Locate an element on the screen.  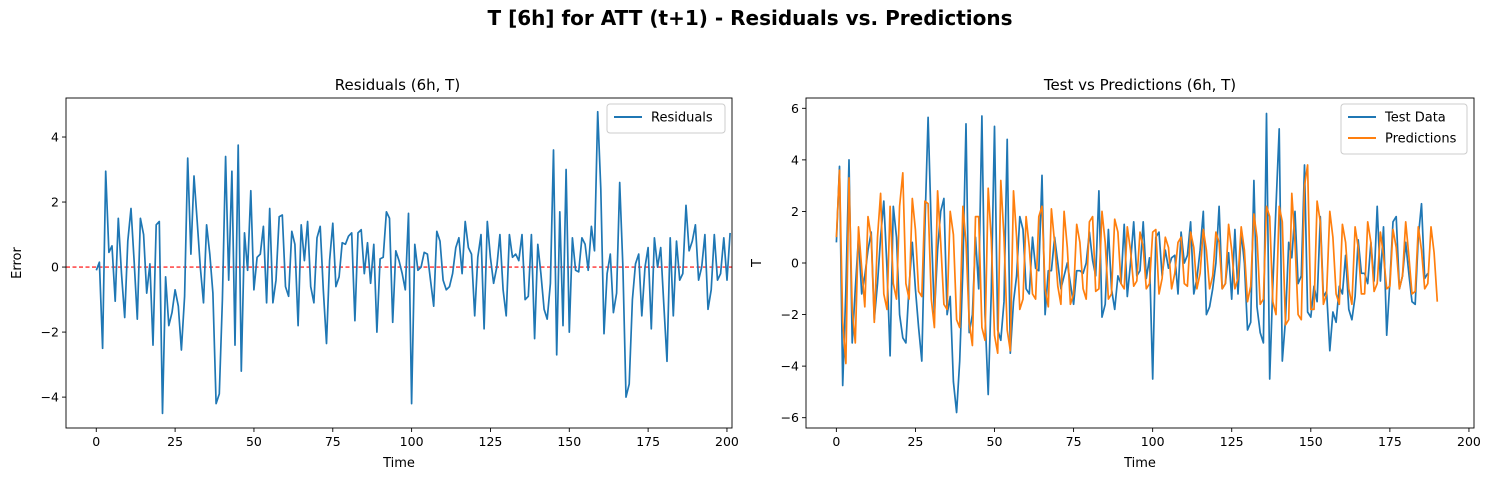
test-vs-predictions-y-tick-label: 0 is located at coordinates (795, 263).